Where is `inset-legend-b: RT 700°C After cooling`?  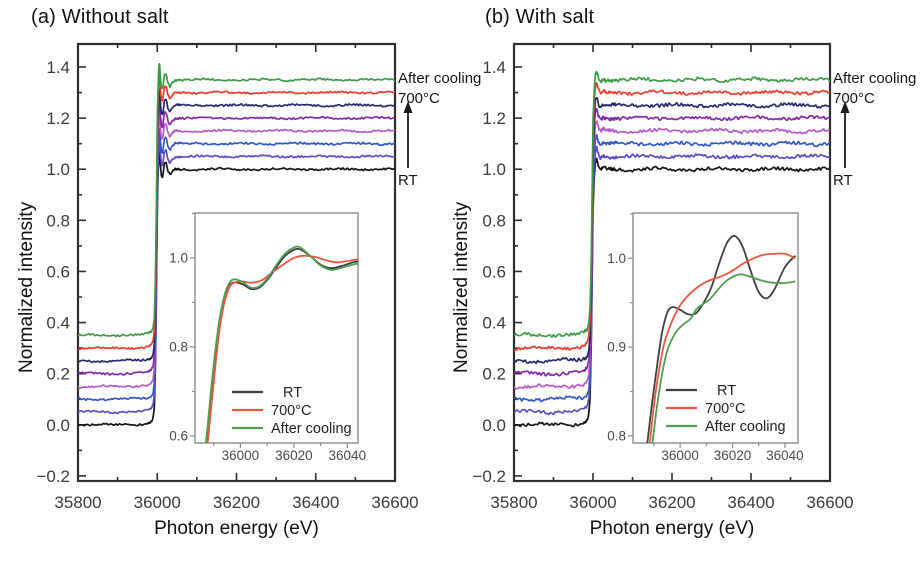
inset-legend-b: RT 700°C After cooling is located at coordinates (726, 409).